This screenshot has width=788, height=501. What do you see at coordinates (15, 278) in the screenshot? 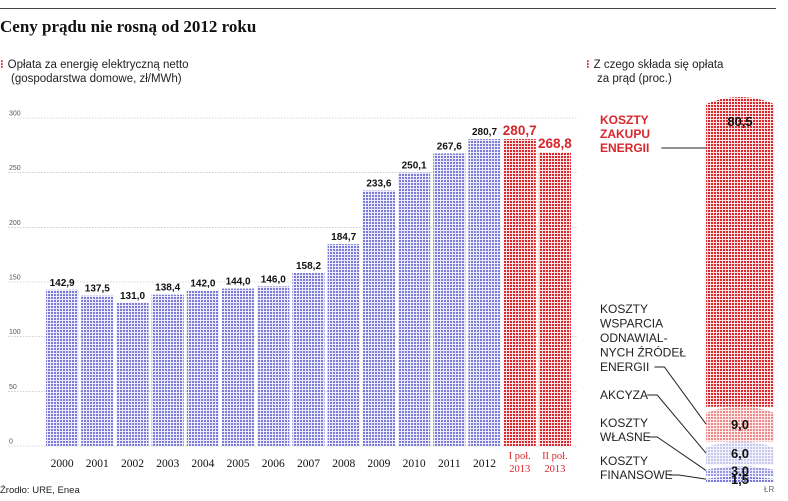
I see `y-tick-label: 150` at bounding box center [15, 278].